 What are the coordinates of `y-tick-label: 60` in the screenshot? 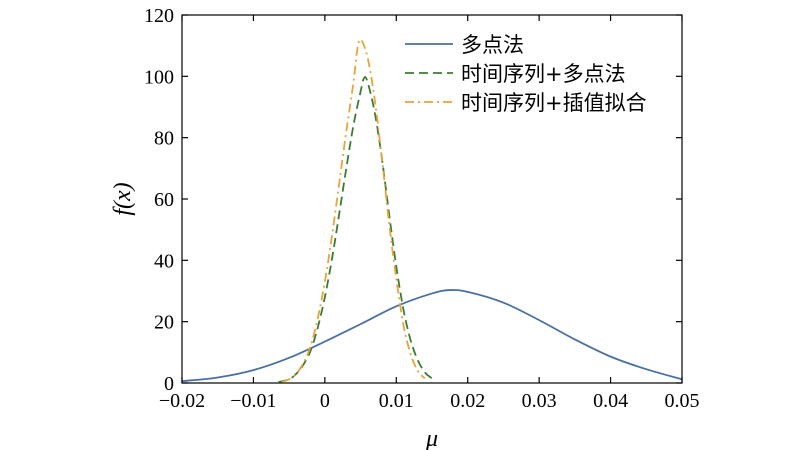 It's located at (164, 200).